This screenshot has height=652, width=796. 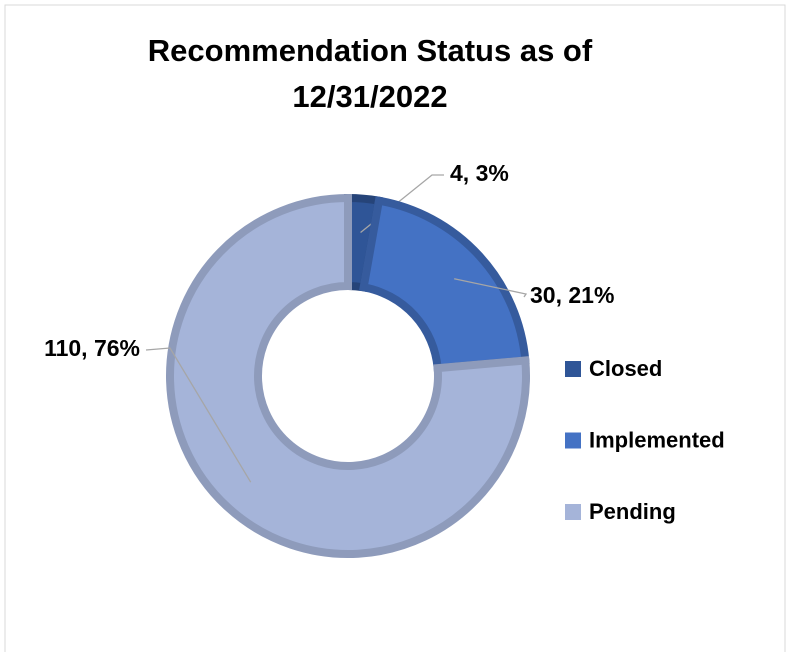 What do you see at coordinates (625, 368) in the screenshot?
I see `legend-label: Closed` at bounding box center [625, 368].